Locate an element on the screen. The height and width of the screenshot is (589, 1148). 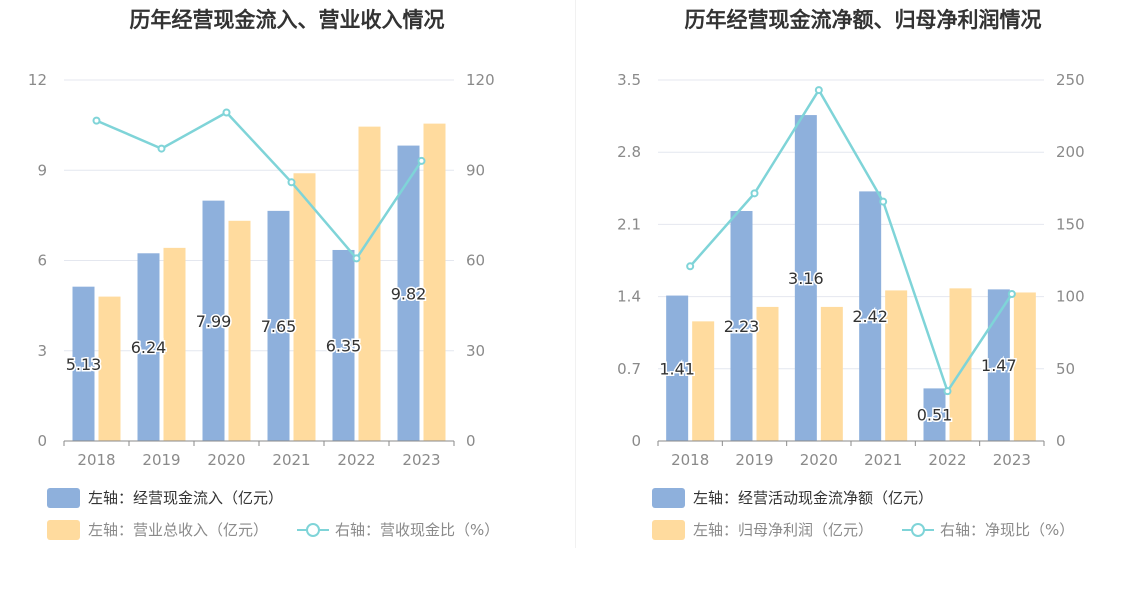
line-series-ratio is located at coordinates (851, 240).